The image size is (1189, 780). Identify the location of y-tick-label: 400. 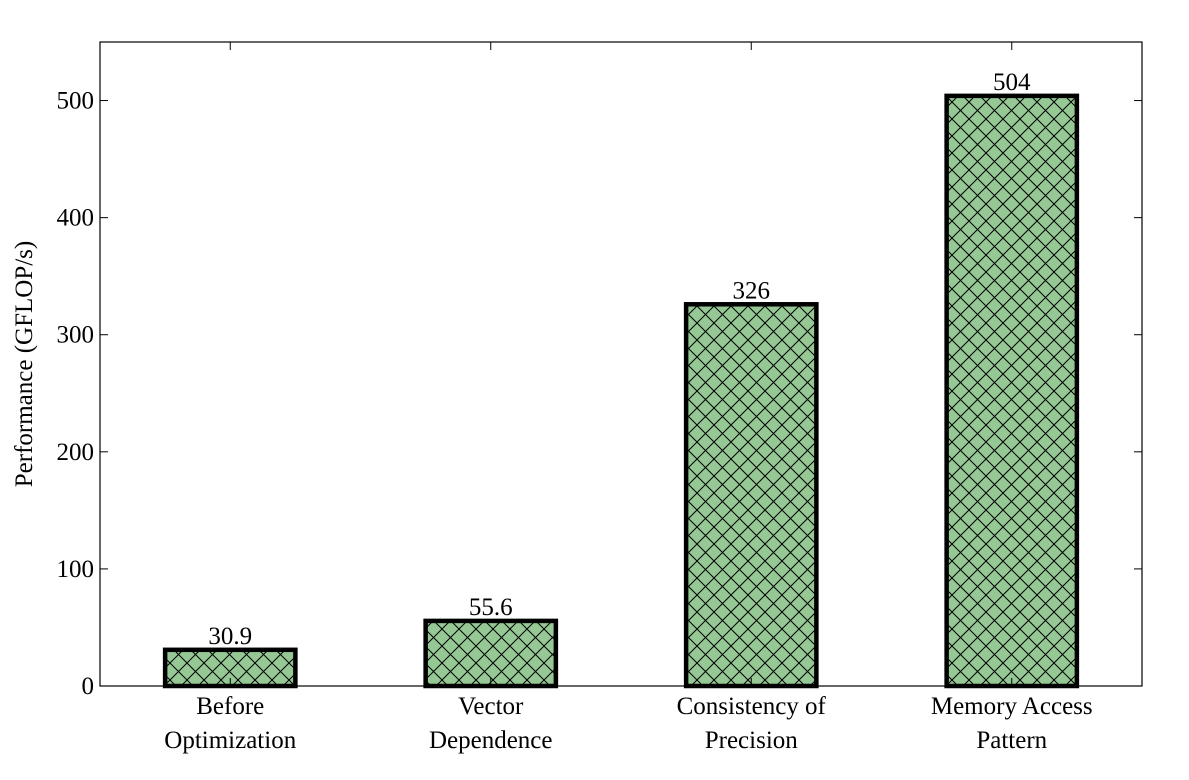
(76, 218).